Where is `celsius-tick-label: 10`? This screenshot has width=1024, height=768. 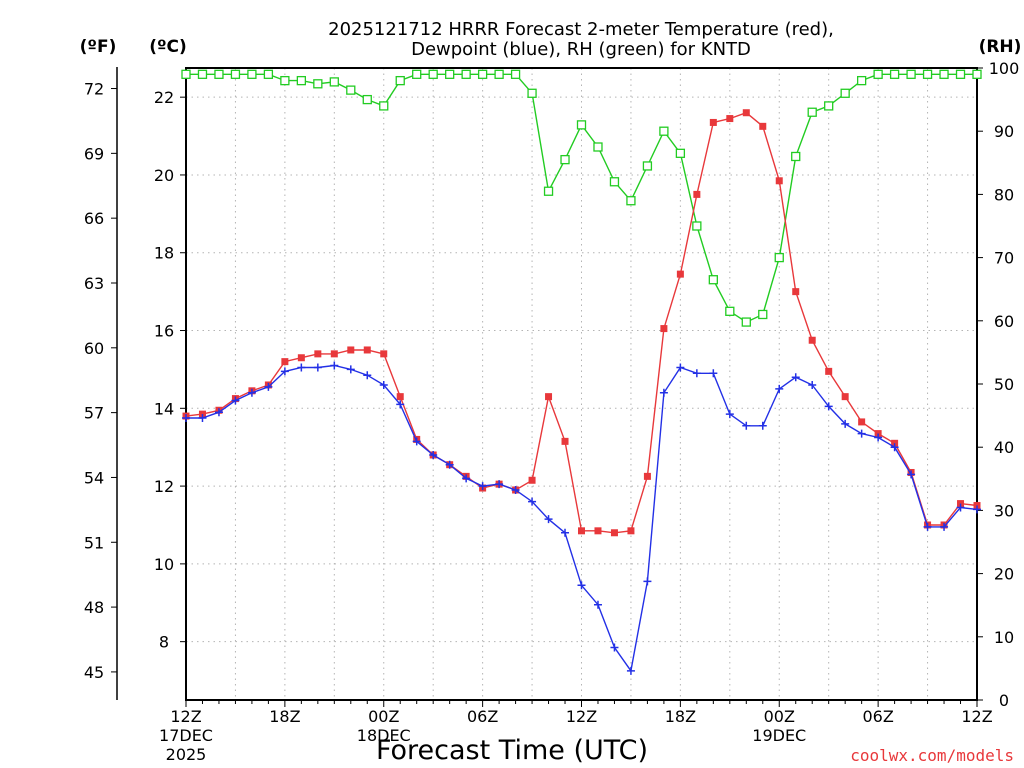
celsius-tick-label: 10 is located at coordinates (164, 564).